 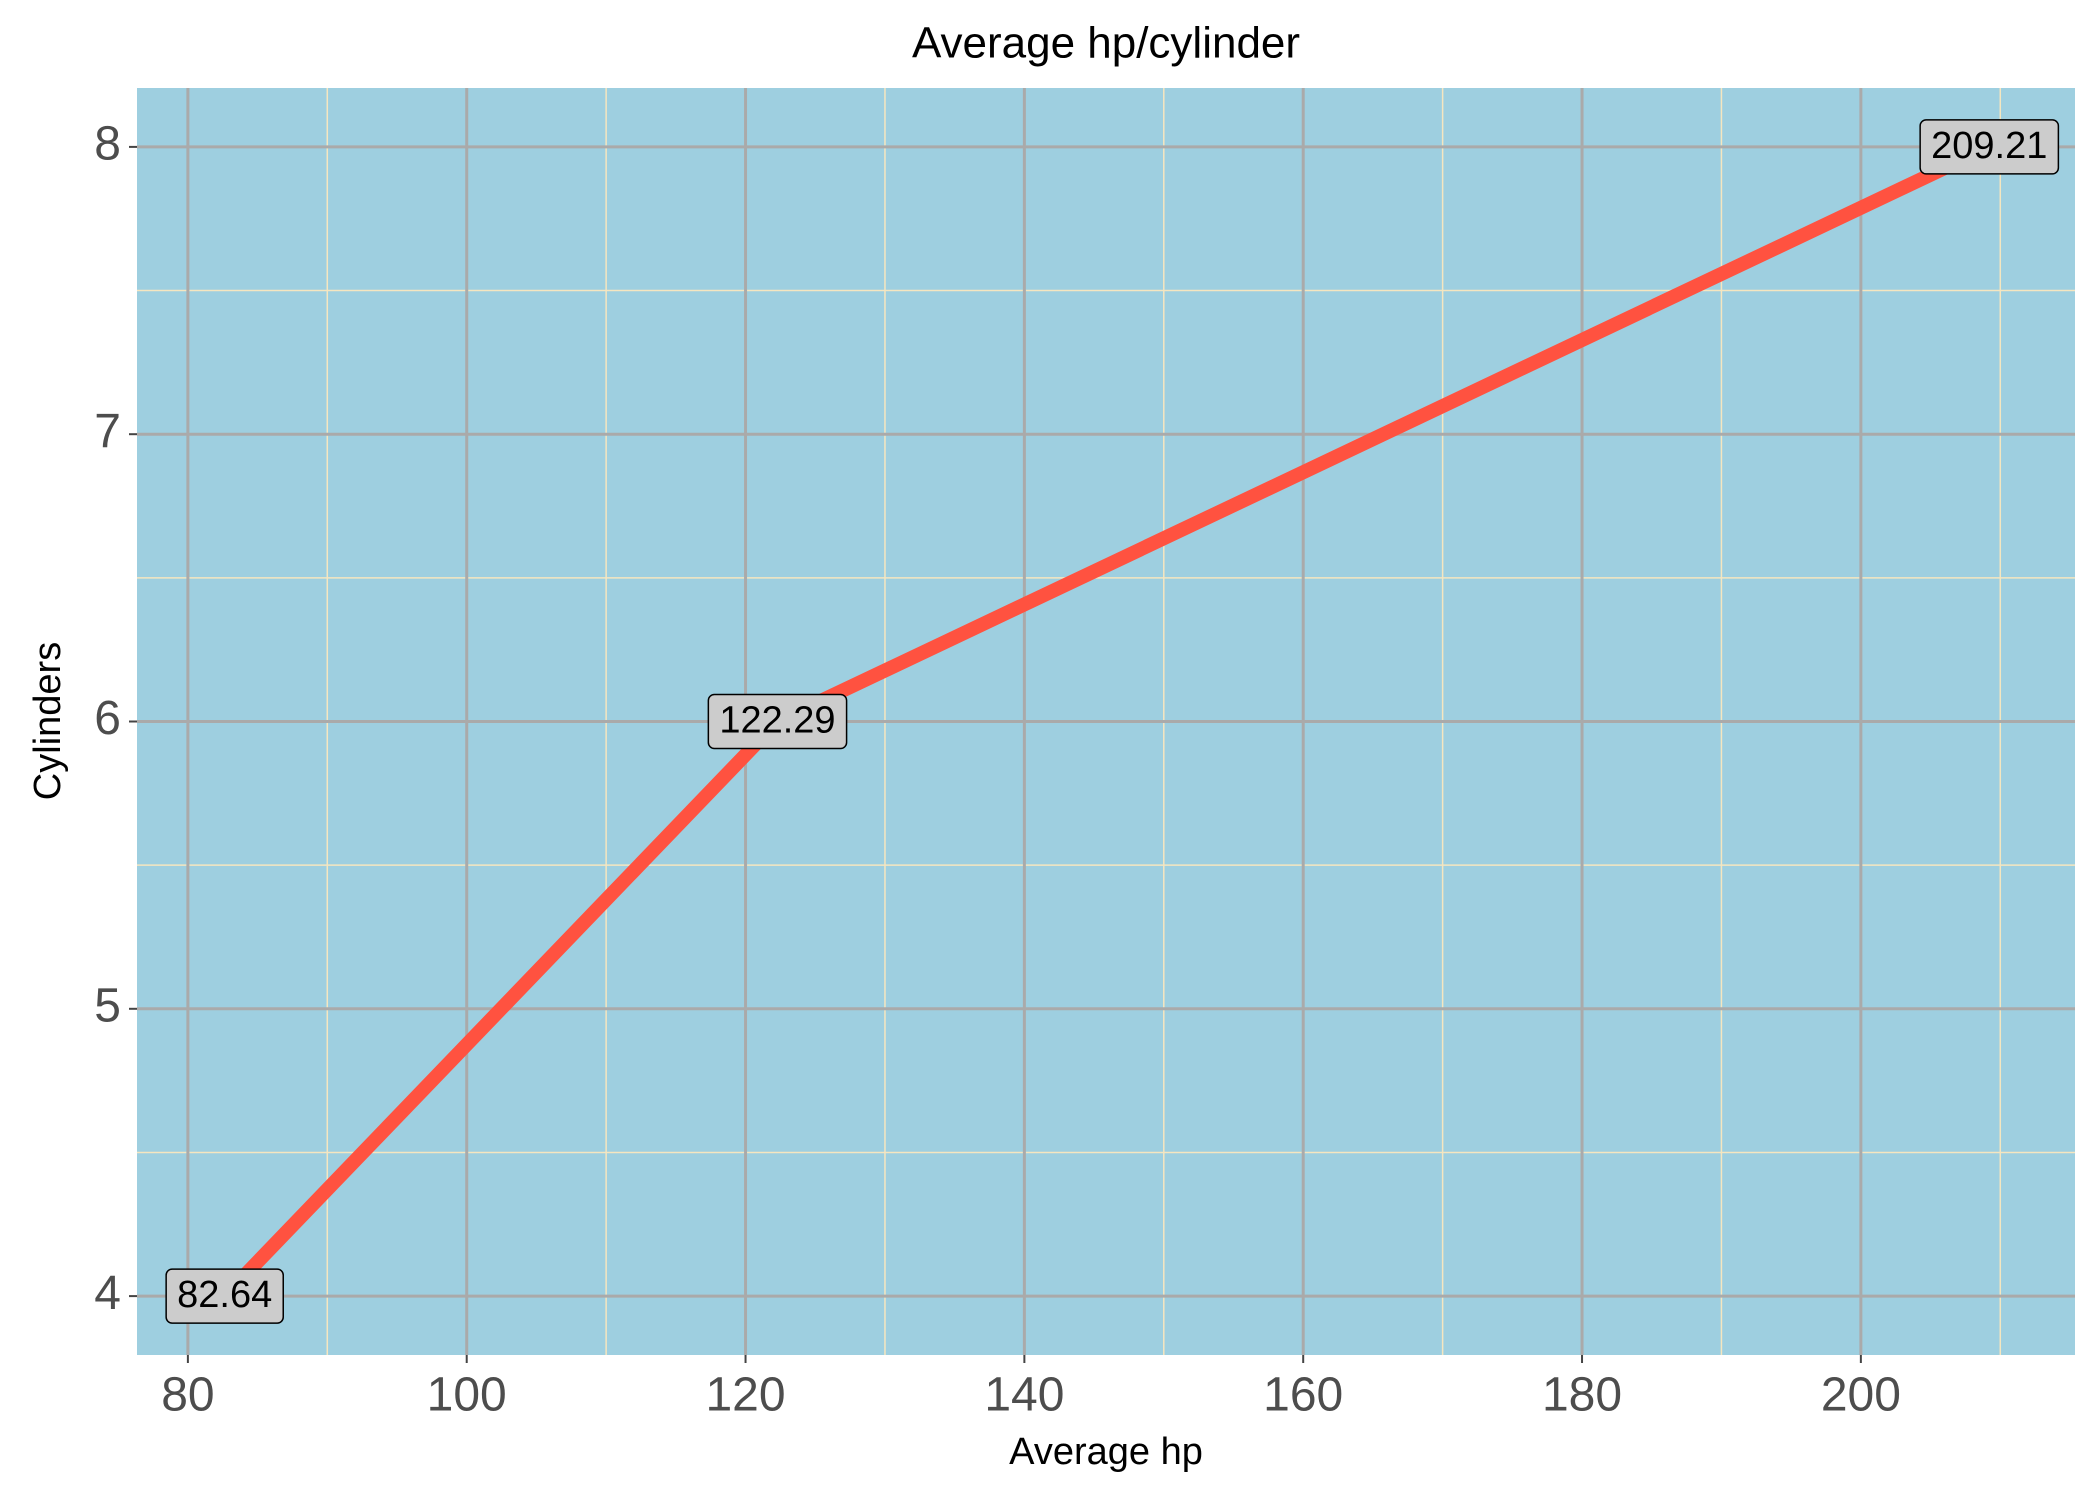 I want to click on x-tick-label: 180, so click(x=1582, y=1395).